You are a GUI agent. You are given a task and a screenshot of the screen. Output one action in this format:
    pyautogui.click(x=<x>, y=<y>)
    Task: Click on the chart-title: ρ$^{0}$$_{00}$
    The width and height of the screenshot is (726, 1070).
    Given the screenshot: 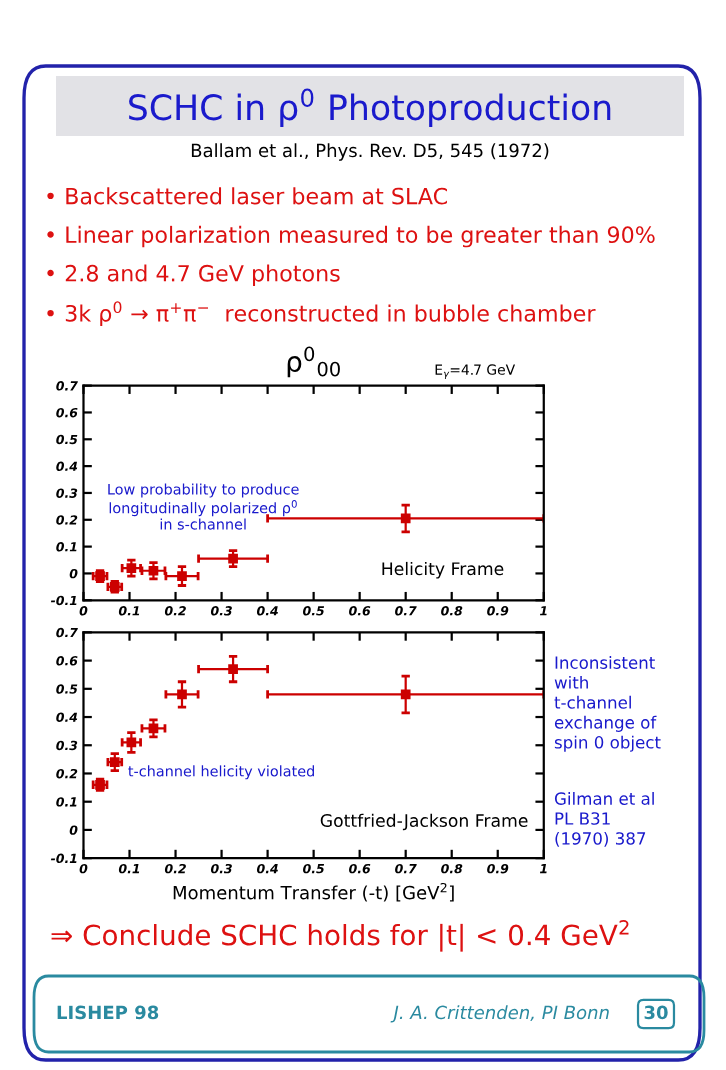 What is the action you would take?
    pyautogui.click(x=313, y=362)
    